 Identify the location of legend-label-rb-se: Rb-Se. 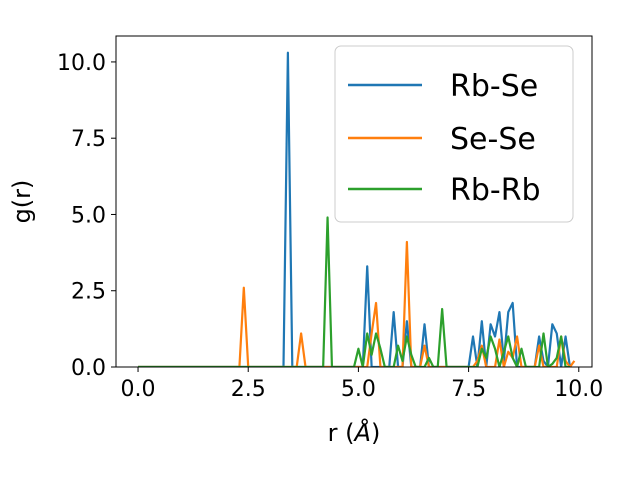
(494, 86).